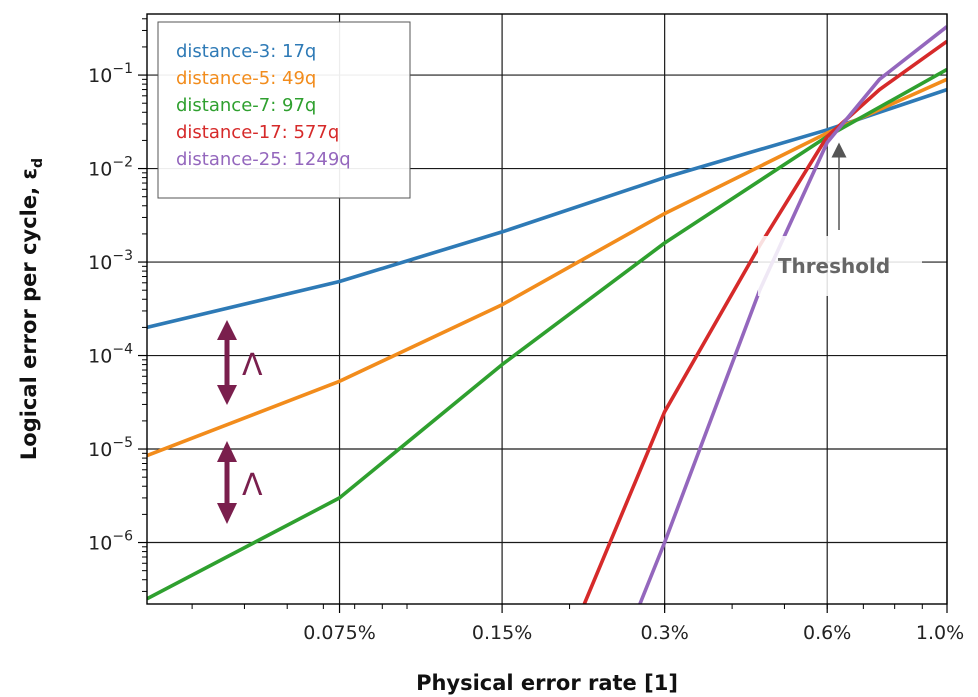  I want to click on legend-entry-d17: distance-17: 577q, so click(257, 132).